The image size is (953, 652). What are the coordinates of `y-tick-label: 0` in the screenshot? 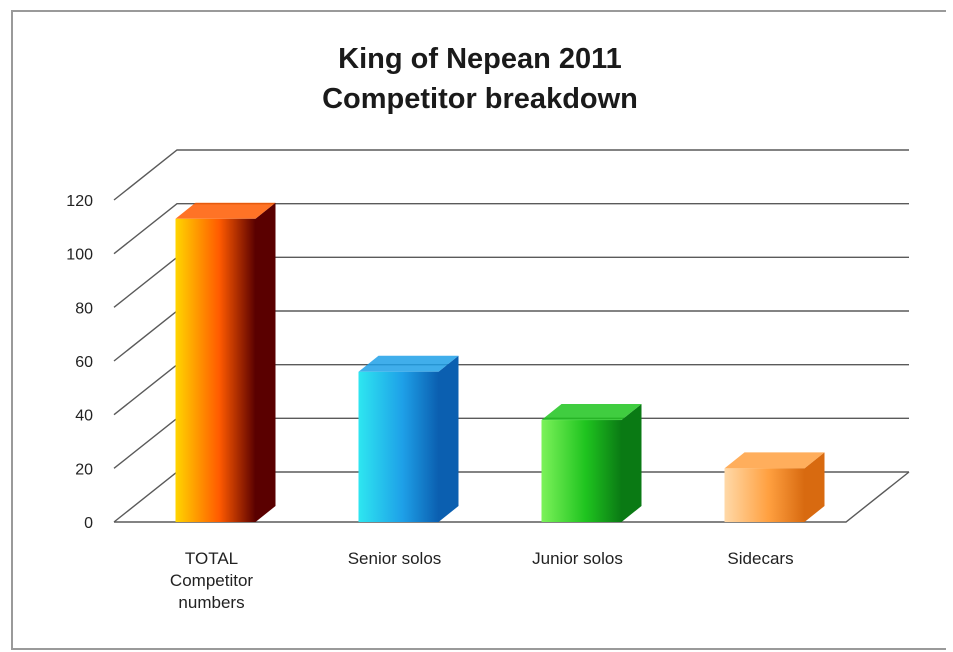 It's located at (88, 523).